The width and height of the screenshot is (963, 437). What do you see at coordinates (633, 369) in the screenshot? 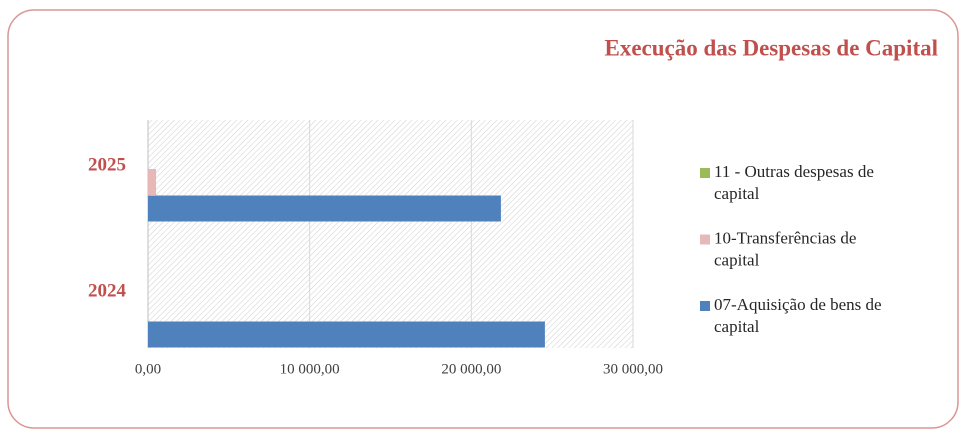
I see `x-tick-label: 30 000,00` at bounding box center [633, 369].